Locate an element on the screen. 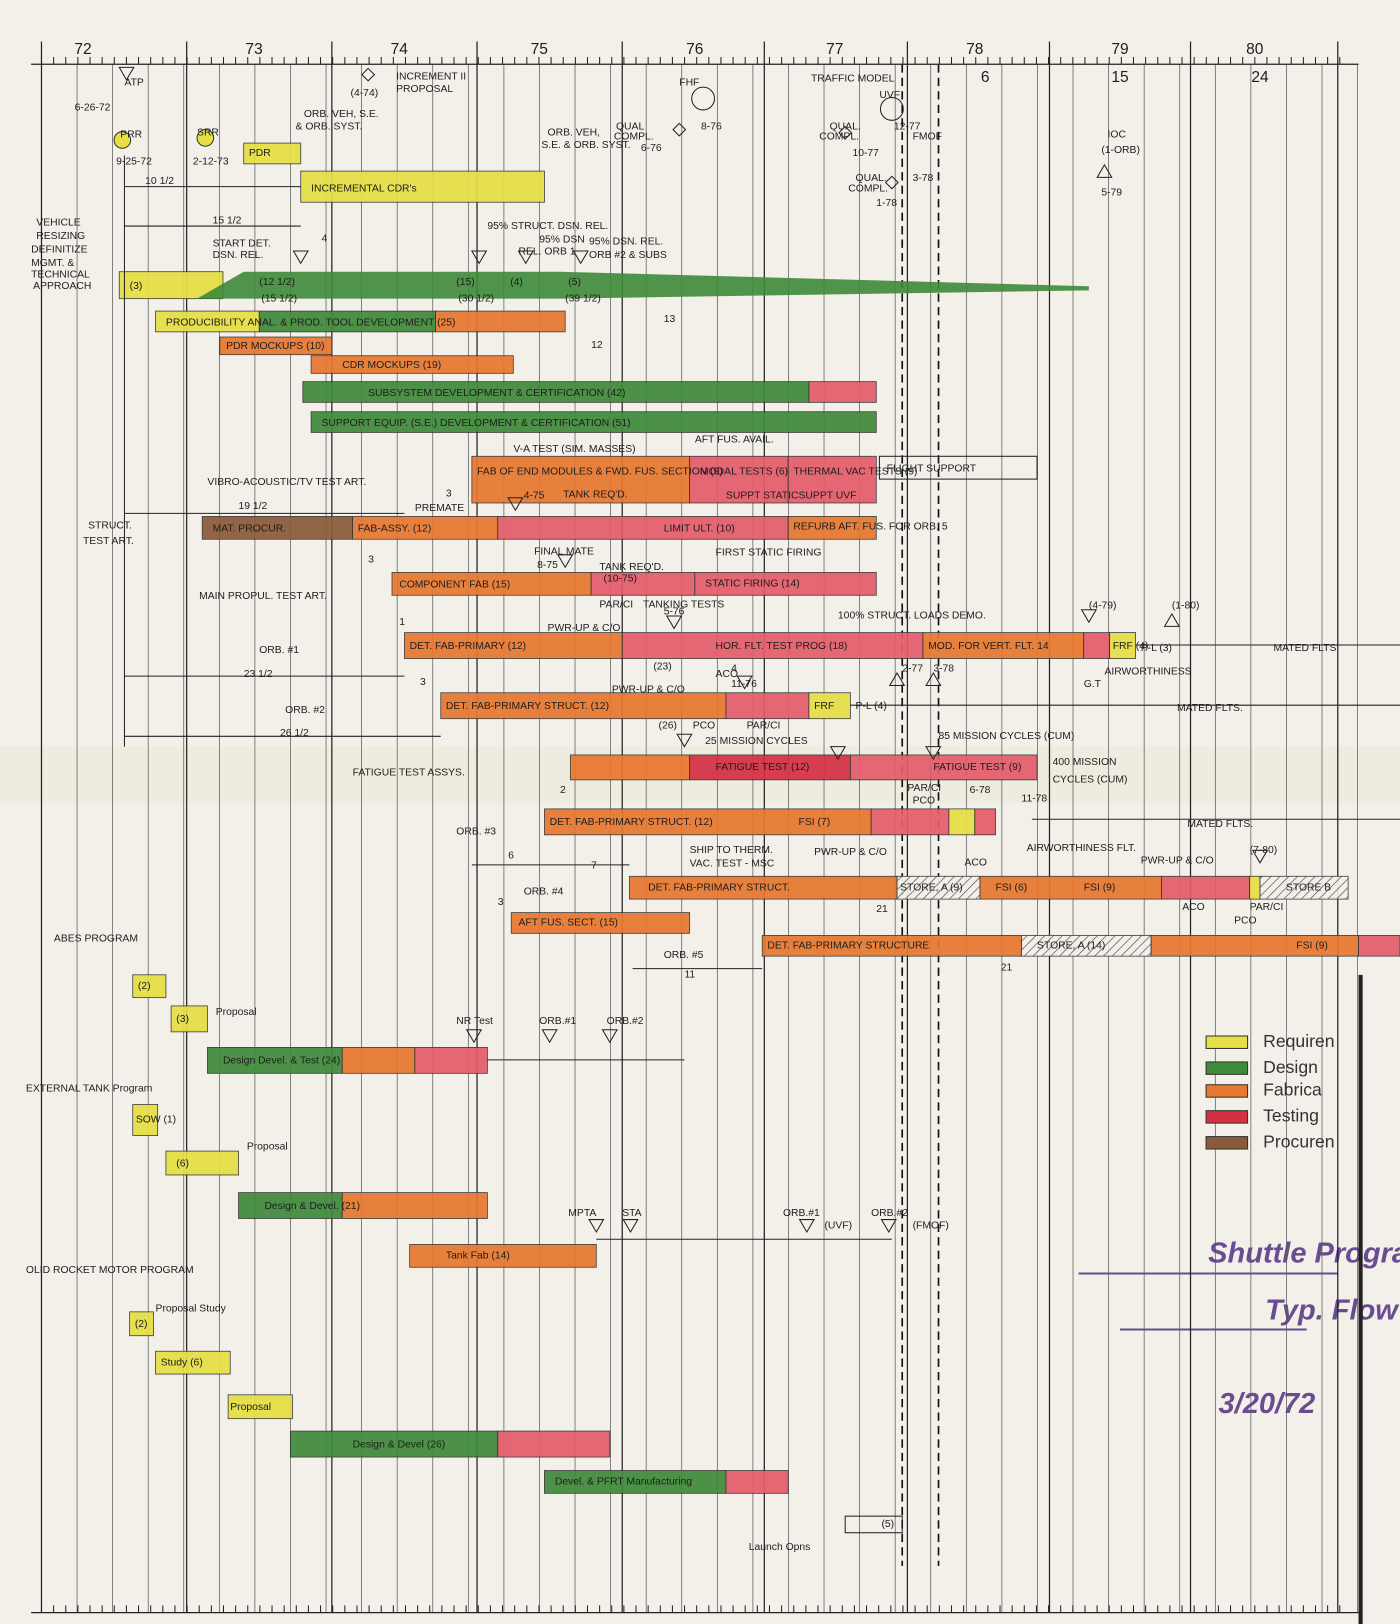 The height and width of the screenshot is (1624, 1400). milestone-label: PREMATE is located at coordinates (439, 508).